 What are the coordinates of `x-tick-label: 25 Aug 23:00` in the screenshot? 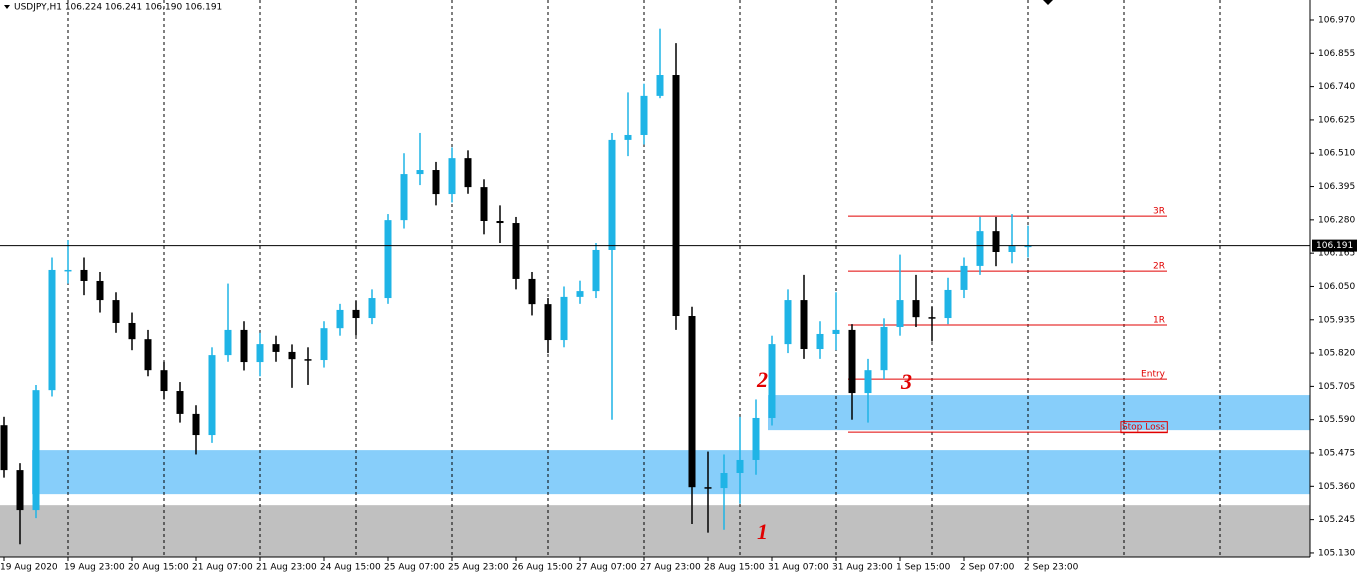 It's located at (478, 568).